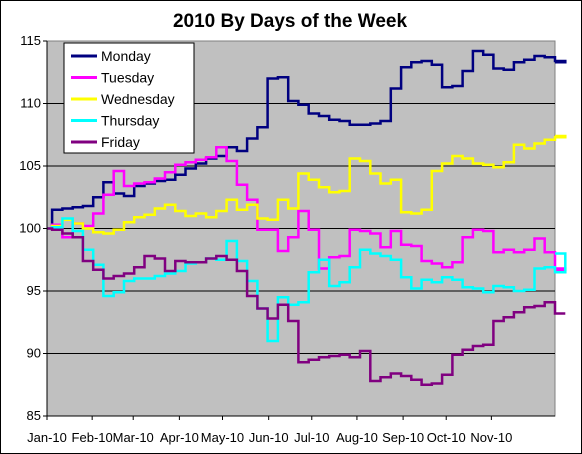 The width and height of the screenshot is (582, 454). What do you see at coordinates (30, 40) in the screenshot?
I see `y-tick-label: 115` at bounding box center [30, 40].